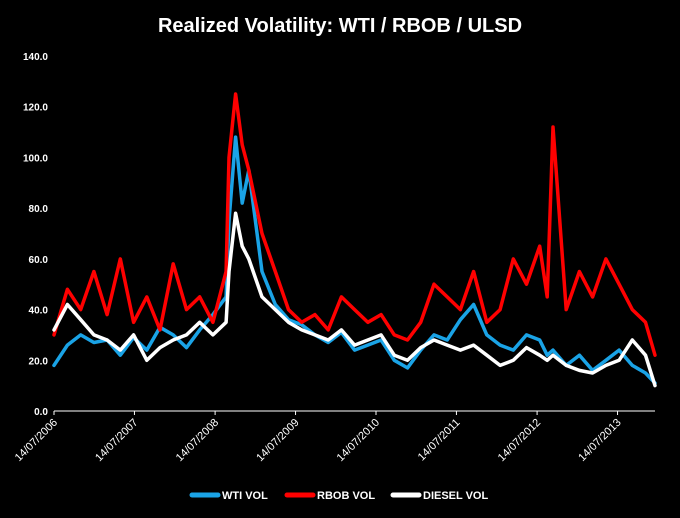 The image size is (680, 518). What do you see at coordinates (39, 260) in the screenshot?
I see `y-tick-label: 60.0` at bounding box center [39, 260].